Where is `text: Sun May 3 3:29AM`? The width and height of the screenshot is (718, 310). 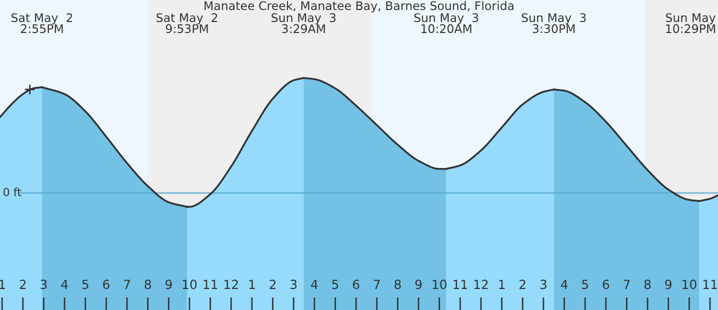
text: Sun May 3 3:29AM is located at coordinates (304, 23).